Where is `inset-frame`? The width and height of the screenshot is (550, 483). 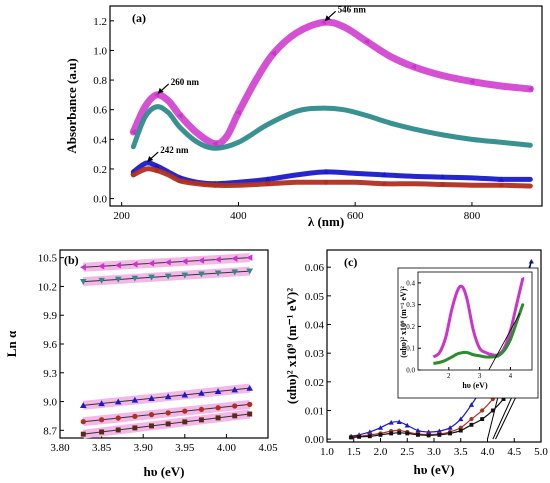 inset-frame is located at coordinates (475, 321).